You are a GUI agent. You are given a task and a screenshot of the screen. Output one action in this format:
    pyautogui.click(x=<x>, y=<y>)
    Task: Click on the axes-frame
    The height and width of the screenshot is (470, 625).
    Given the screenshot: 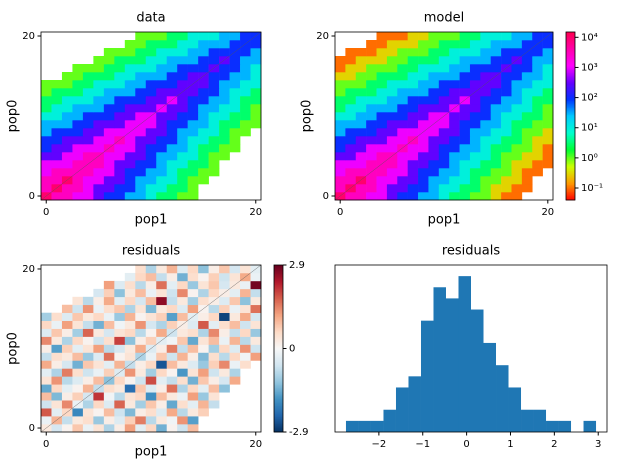 What is the action you would take?
    pyautogui.click(x=444, y=116)
    